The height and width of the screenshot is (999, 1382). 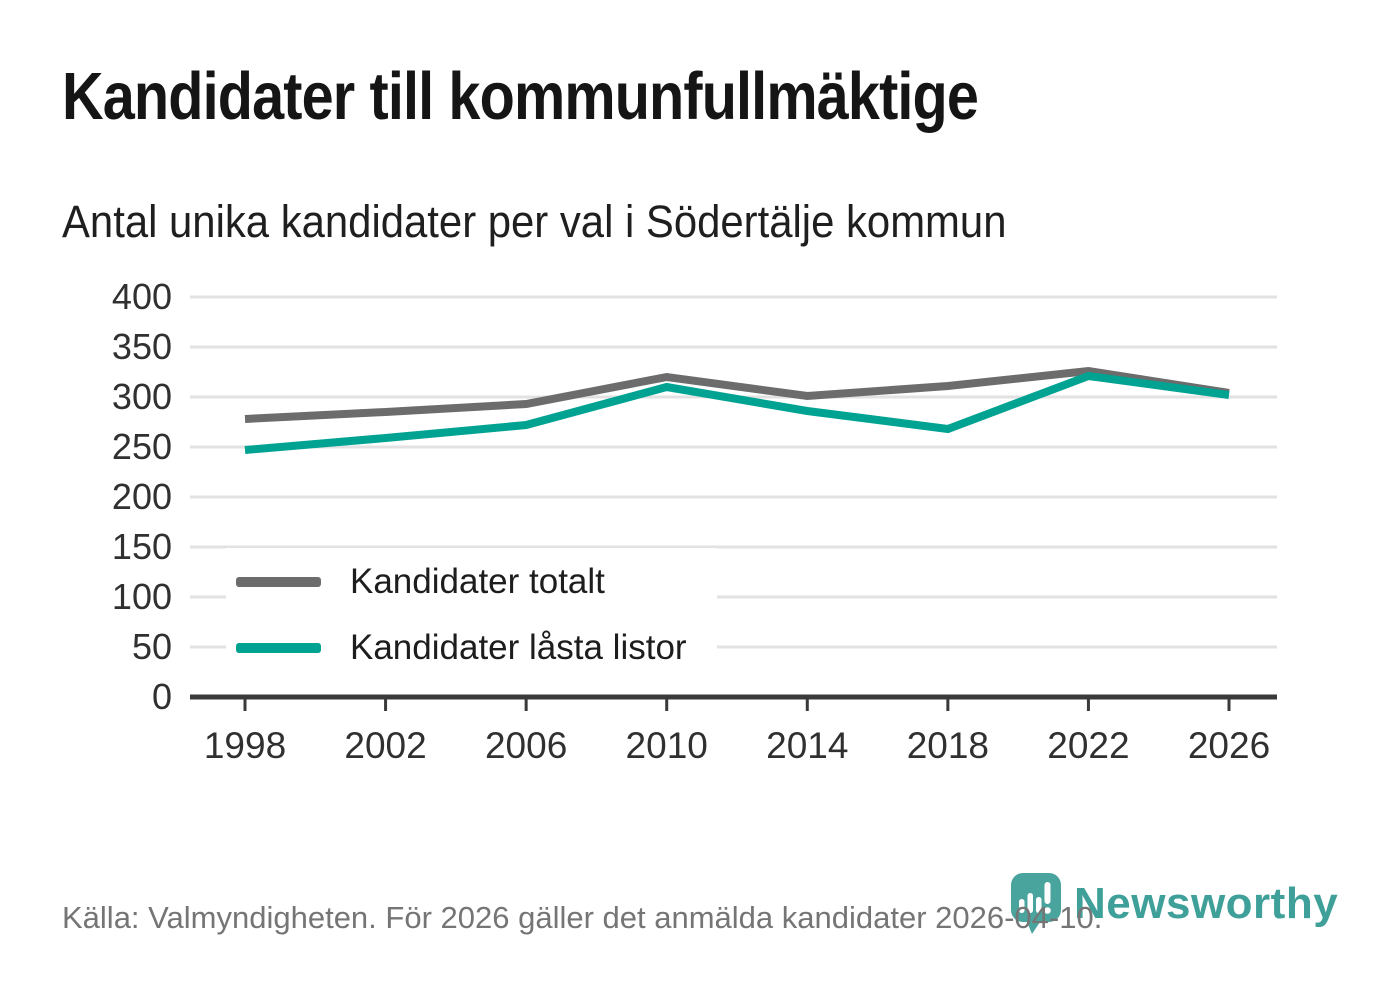 I want to click on y-axis-tick-label: 200, so click(x=142, y=496).